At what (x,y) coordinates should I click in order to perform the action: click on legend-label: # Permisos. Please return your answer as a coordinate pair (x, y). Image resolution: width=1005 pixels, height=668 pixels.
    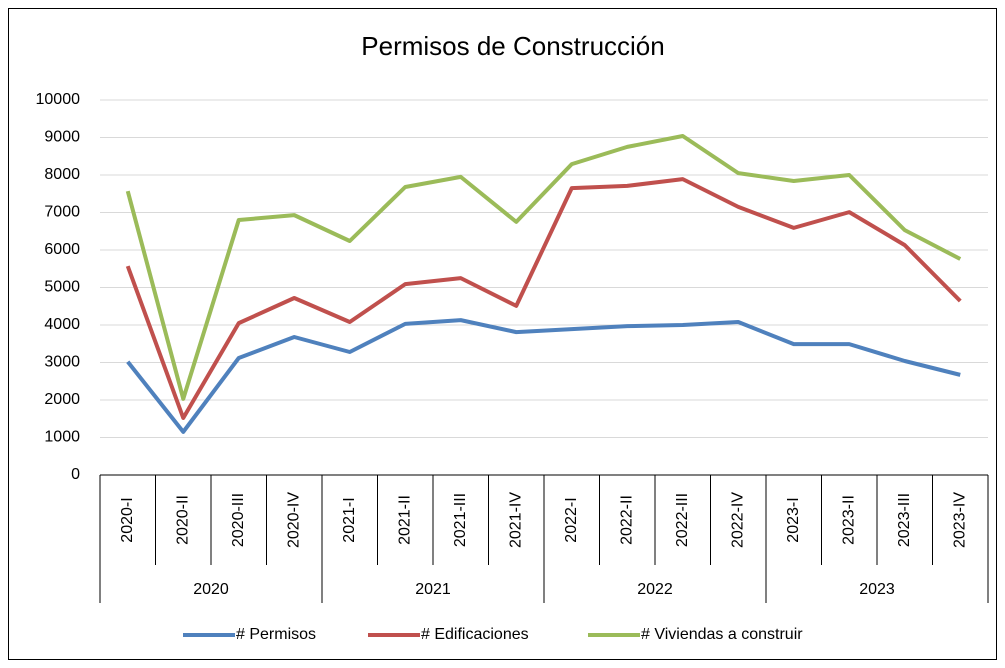
    Looking at the image, I should click on (276, 634).